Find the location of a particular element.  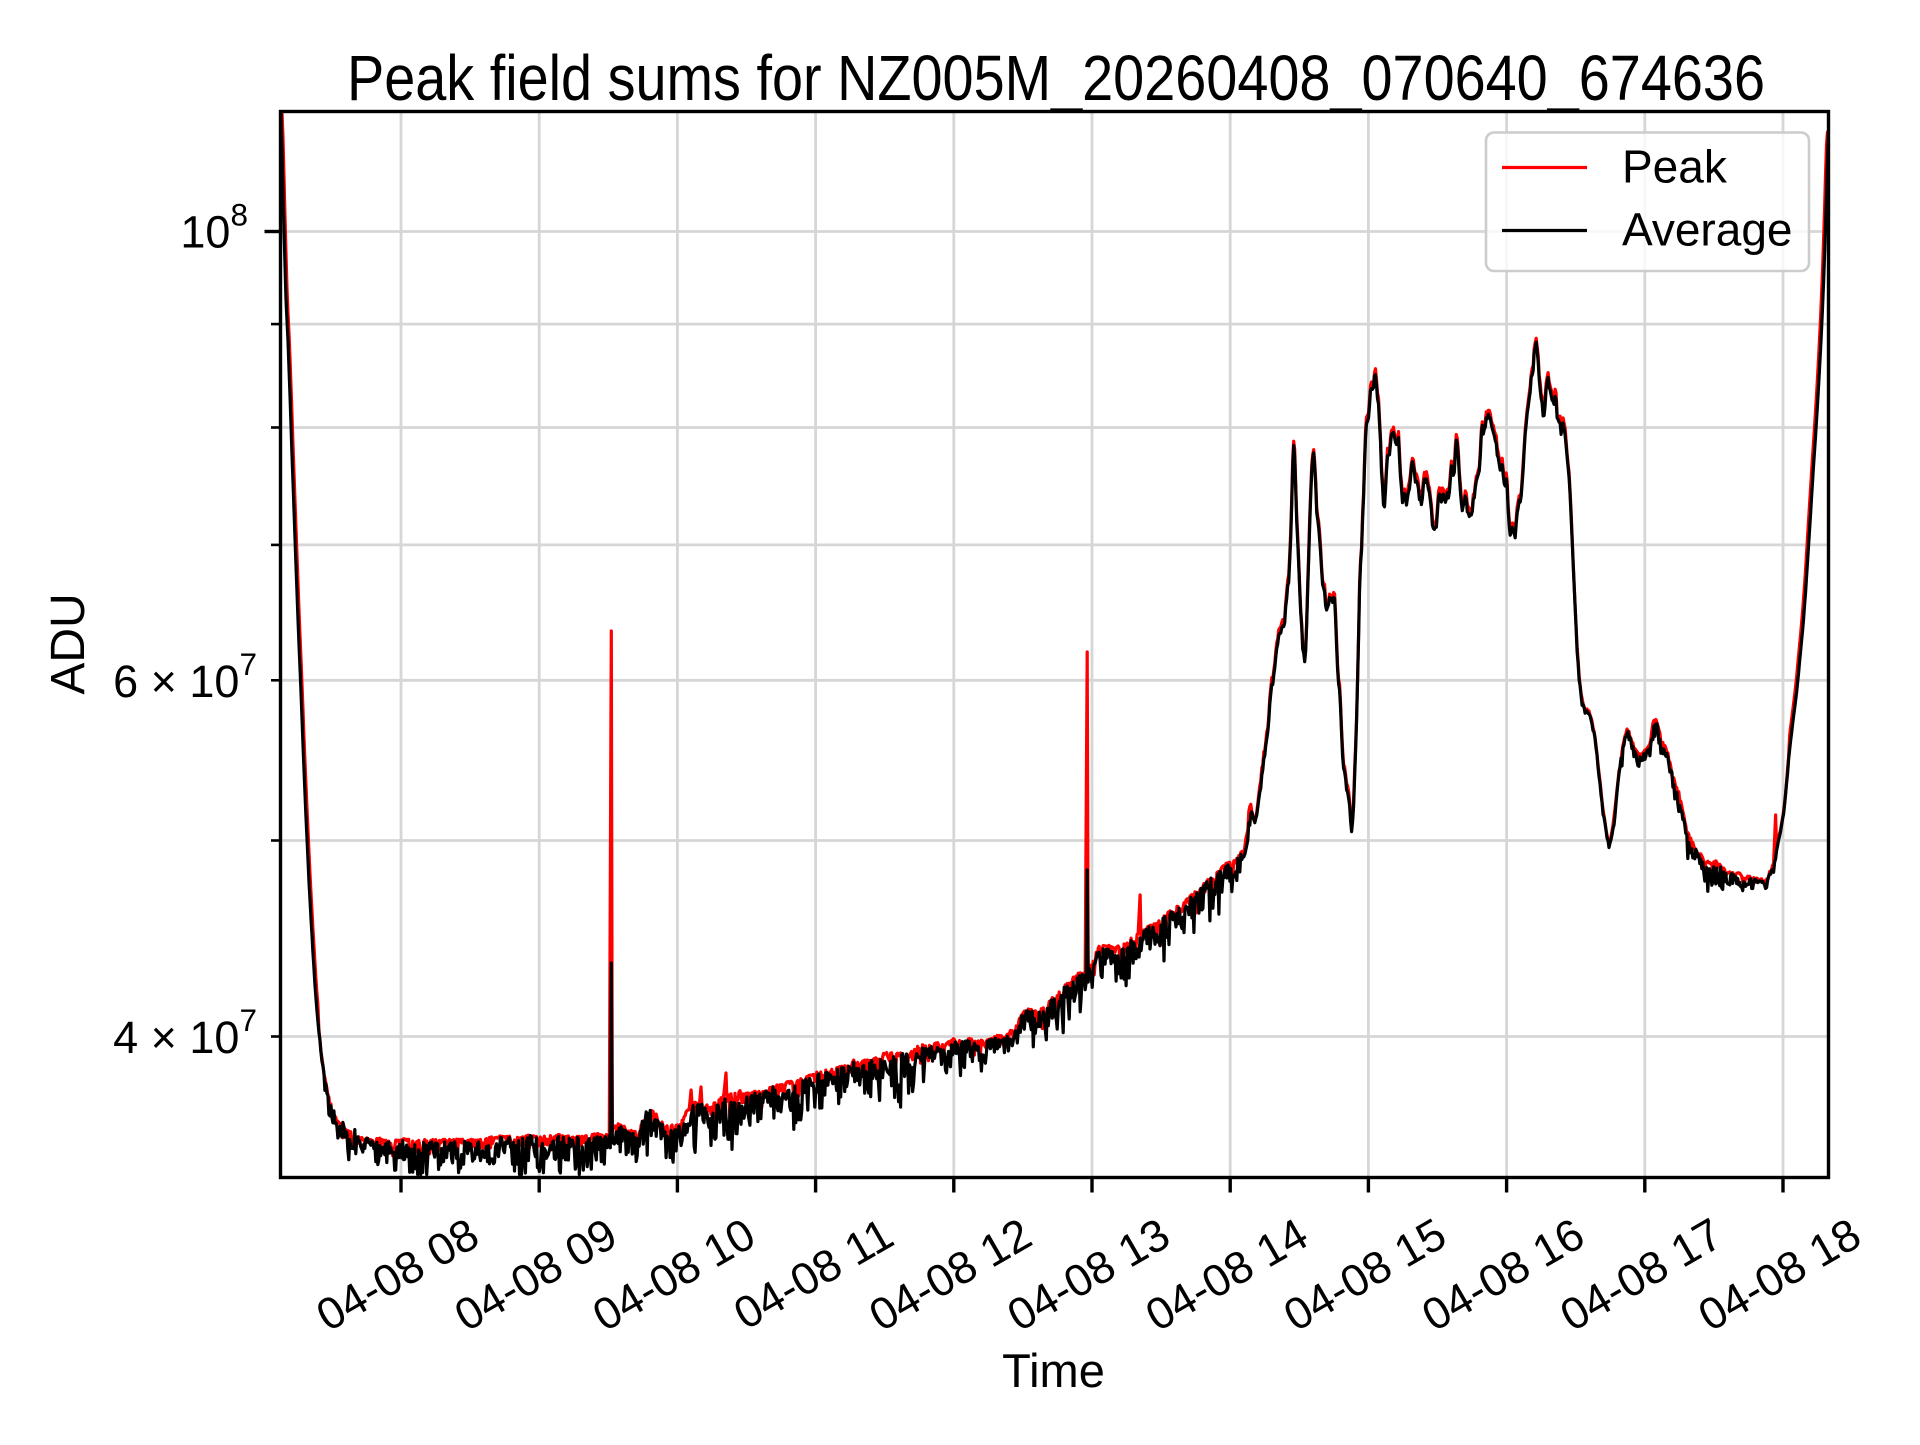

svg-text: ADU is located at coordinates (68, 643).